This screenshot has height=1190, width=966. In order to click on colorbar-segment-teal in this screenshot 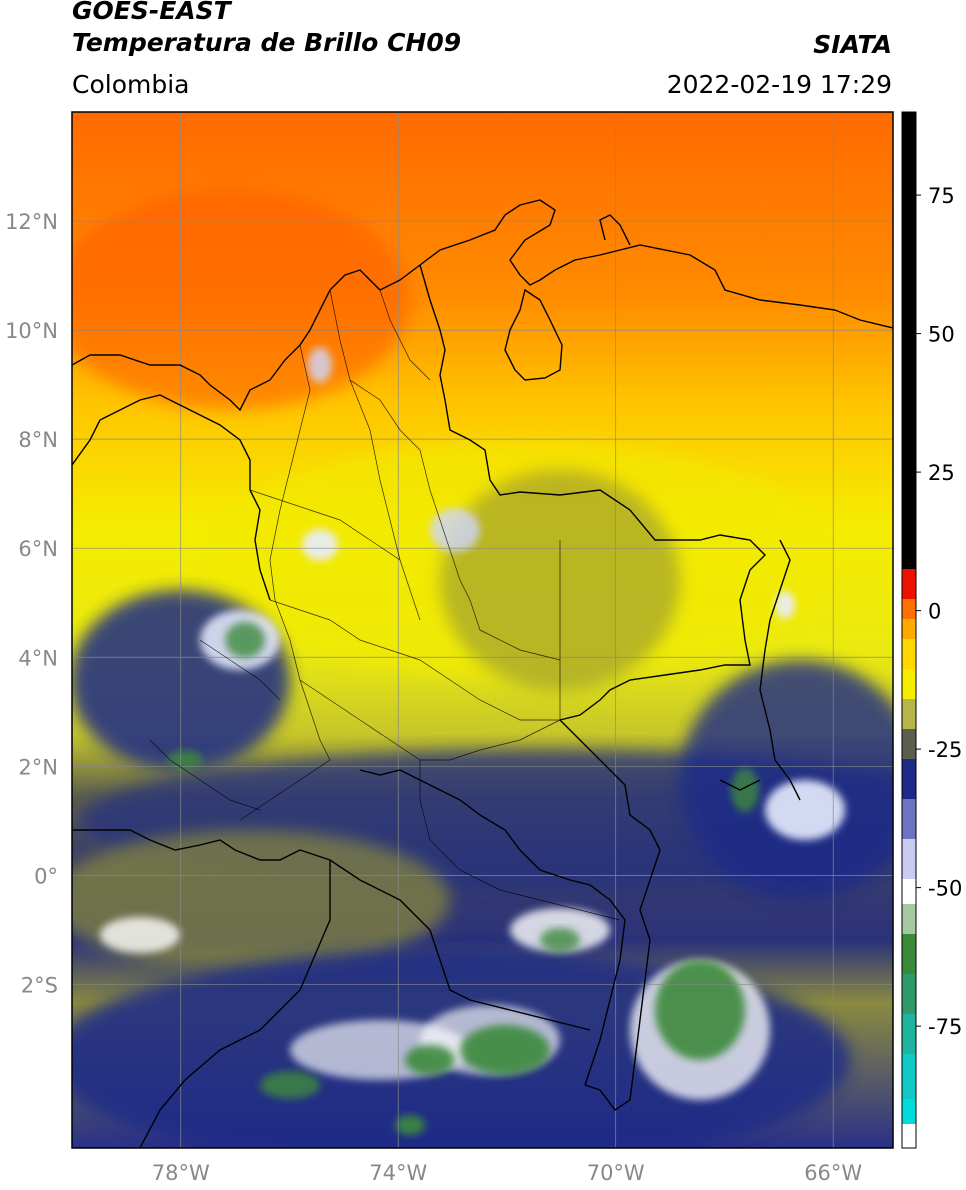, I will do `click(909, 1034)`.